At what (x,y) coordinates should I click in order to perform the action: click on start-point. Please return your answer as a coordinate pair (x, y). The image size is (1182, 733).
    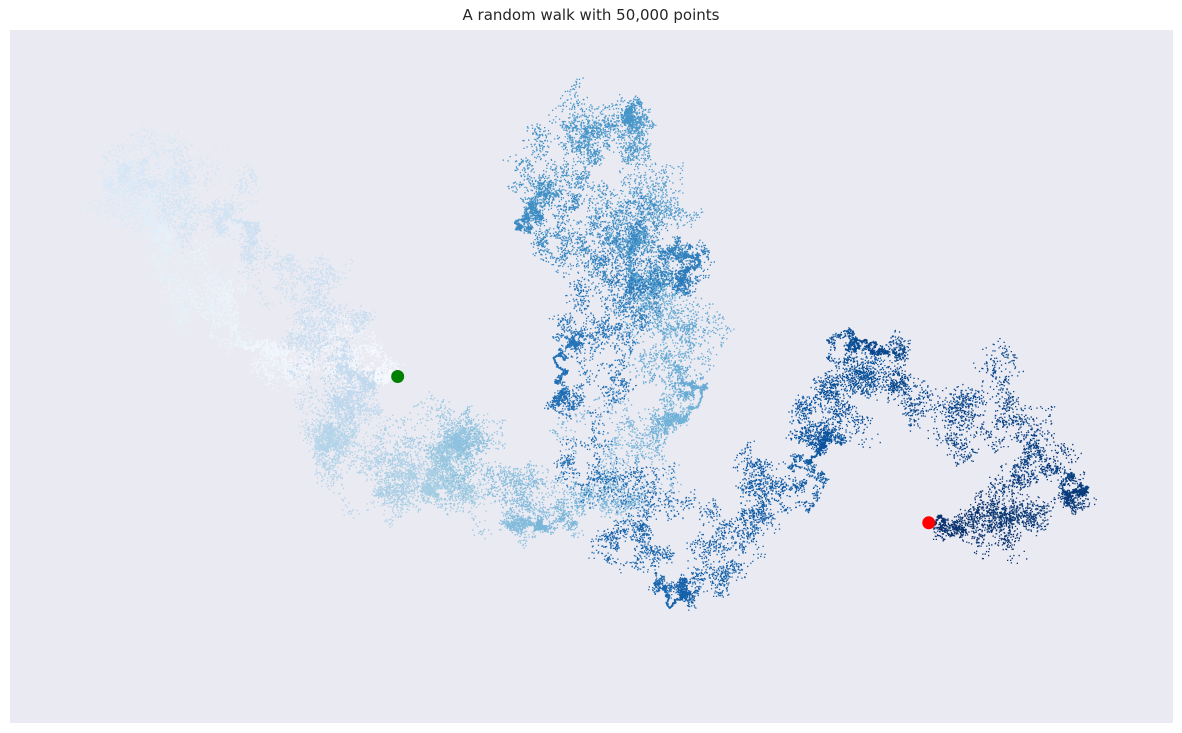
    Looking at the image, I should click on (398, 376).